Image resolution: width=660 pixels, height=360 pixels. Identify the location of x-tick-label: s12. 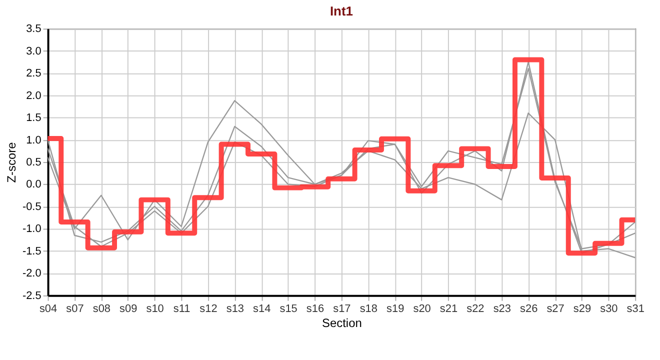
(209, 308).